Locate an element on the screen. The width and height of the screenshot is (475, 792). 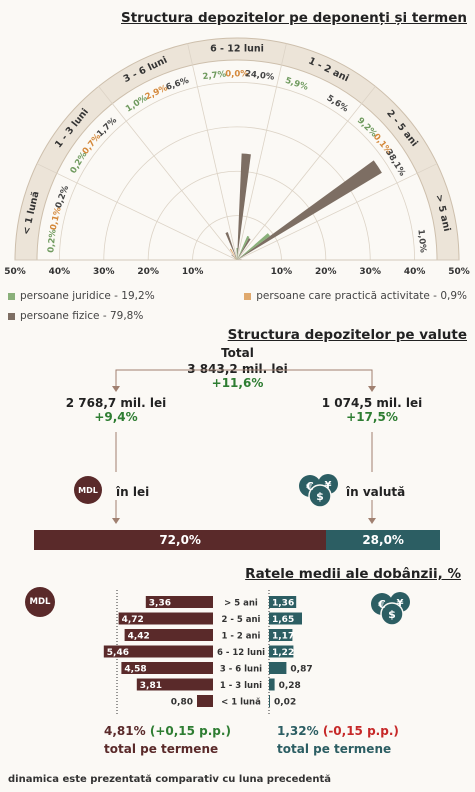
total-change: +11,6% is located at coordinates (237, 383).